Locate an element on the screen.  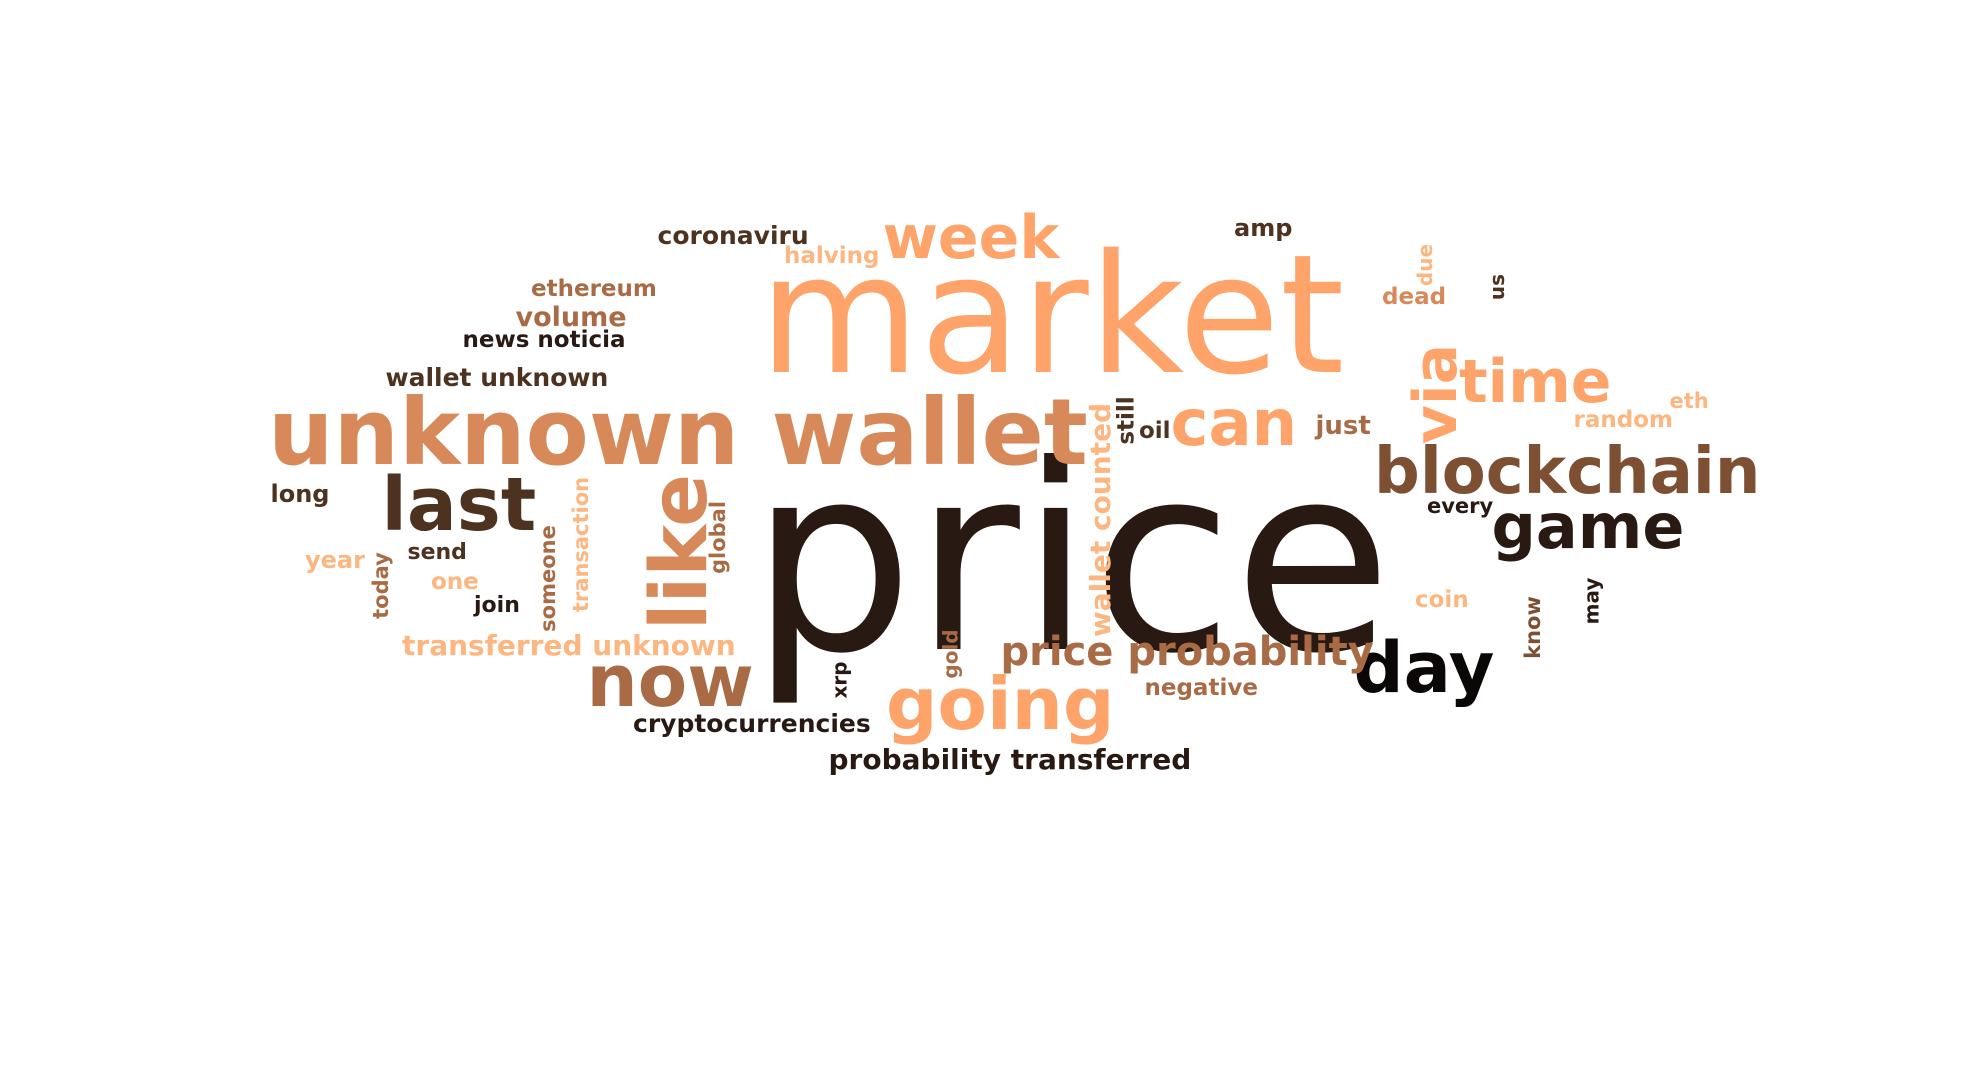
word-eth: eth is located at coordinates (1689, 400).